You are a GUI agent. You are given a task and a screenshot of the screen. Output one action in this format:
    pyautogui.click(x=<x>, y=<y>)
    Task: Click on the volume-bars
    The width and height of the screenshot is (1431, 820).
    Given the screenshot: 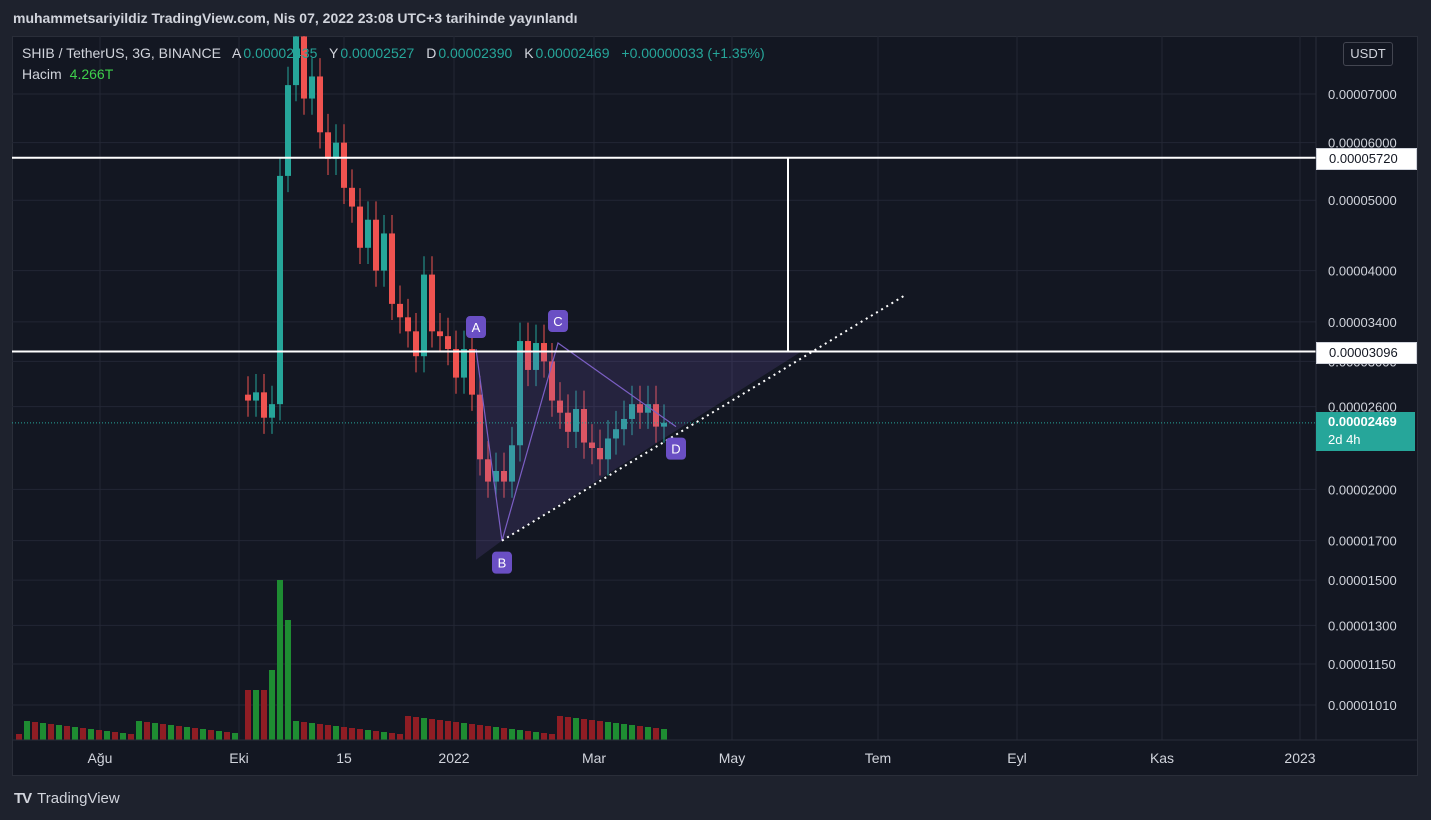 What is the action you would take?
    pyautogui.click(x=341, y=660)
    